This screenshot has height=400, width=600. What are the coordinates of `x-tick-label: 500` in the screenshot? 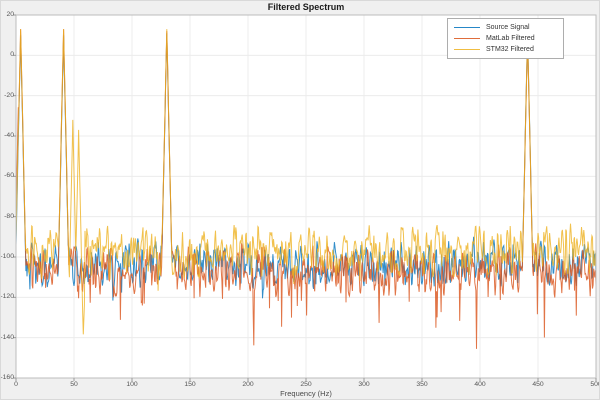 It's located at (594, 384).